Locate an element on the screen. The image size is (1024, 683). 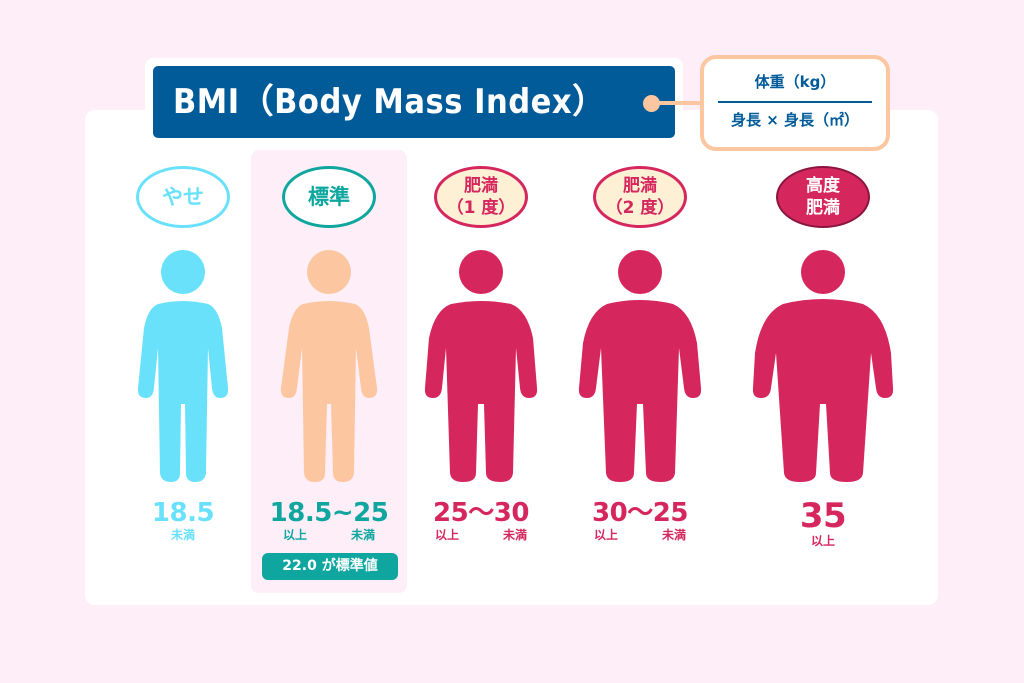
label-line1: やせ is located at coordinates (183, 197).